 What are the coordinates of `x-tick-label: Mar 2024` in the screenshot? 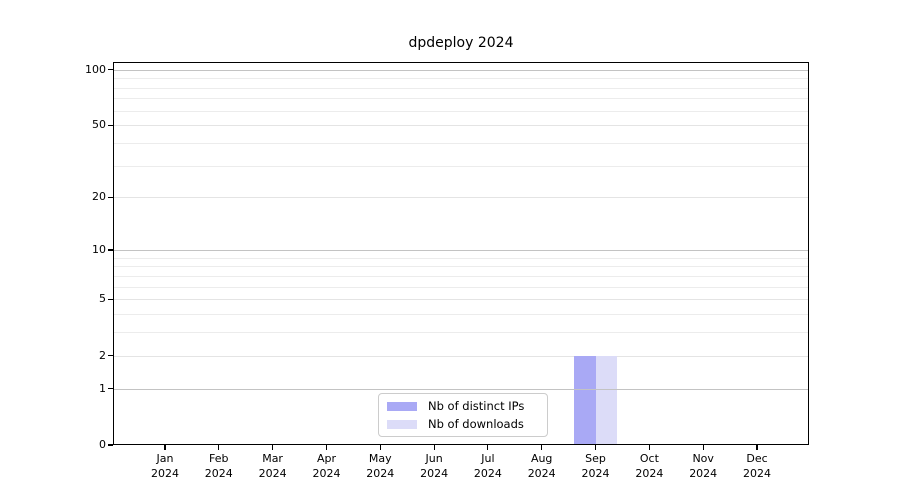 It's located at (272, 466).